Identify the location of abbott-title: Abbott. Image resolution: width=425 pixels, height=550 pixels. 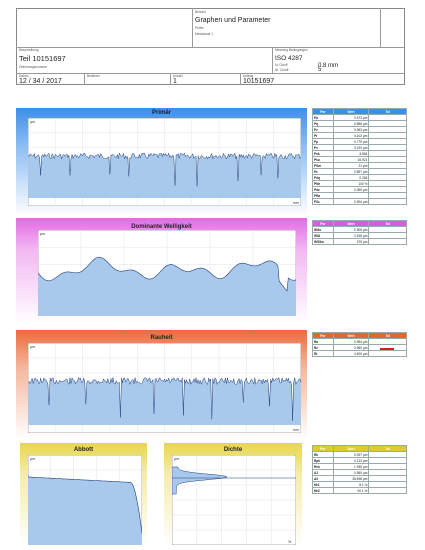
(83, 450).